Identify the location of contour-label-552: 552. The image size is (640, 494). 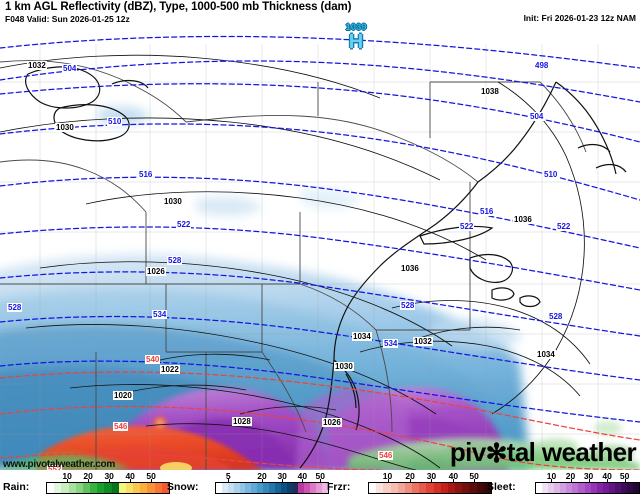
(55, 467).